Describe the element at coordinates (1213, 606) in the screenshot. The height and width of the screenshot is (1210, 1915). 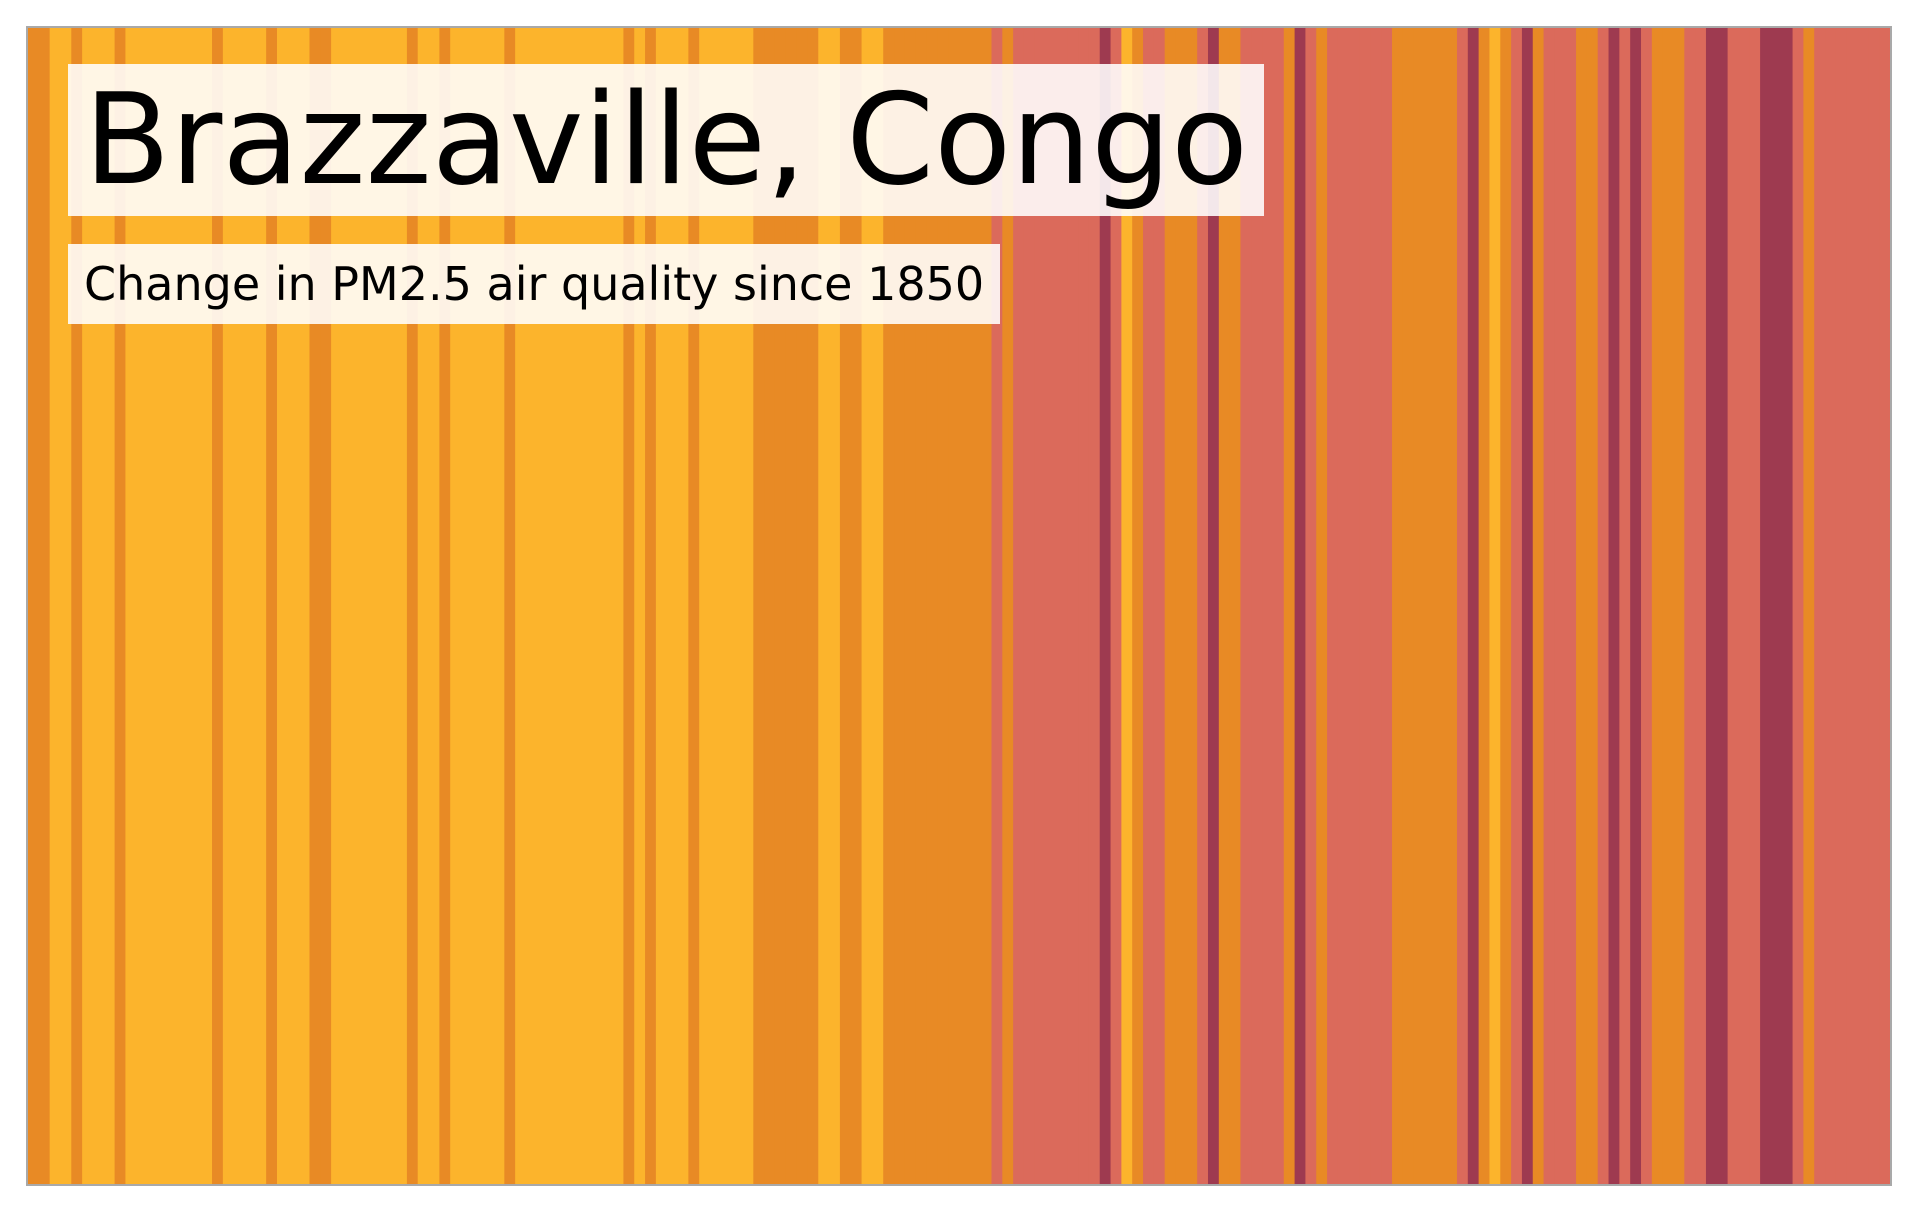
I see `stripe-1959` at that location.